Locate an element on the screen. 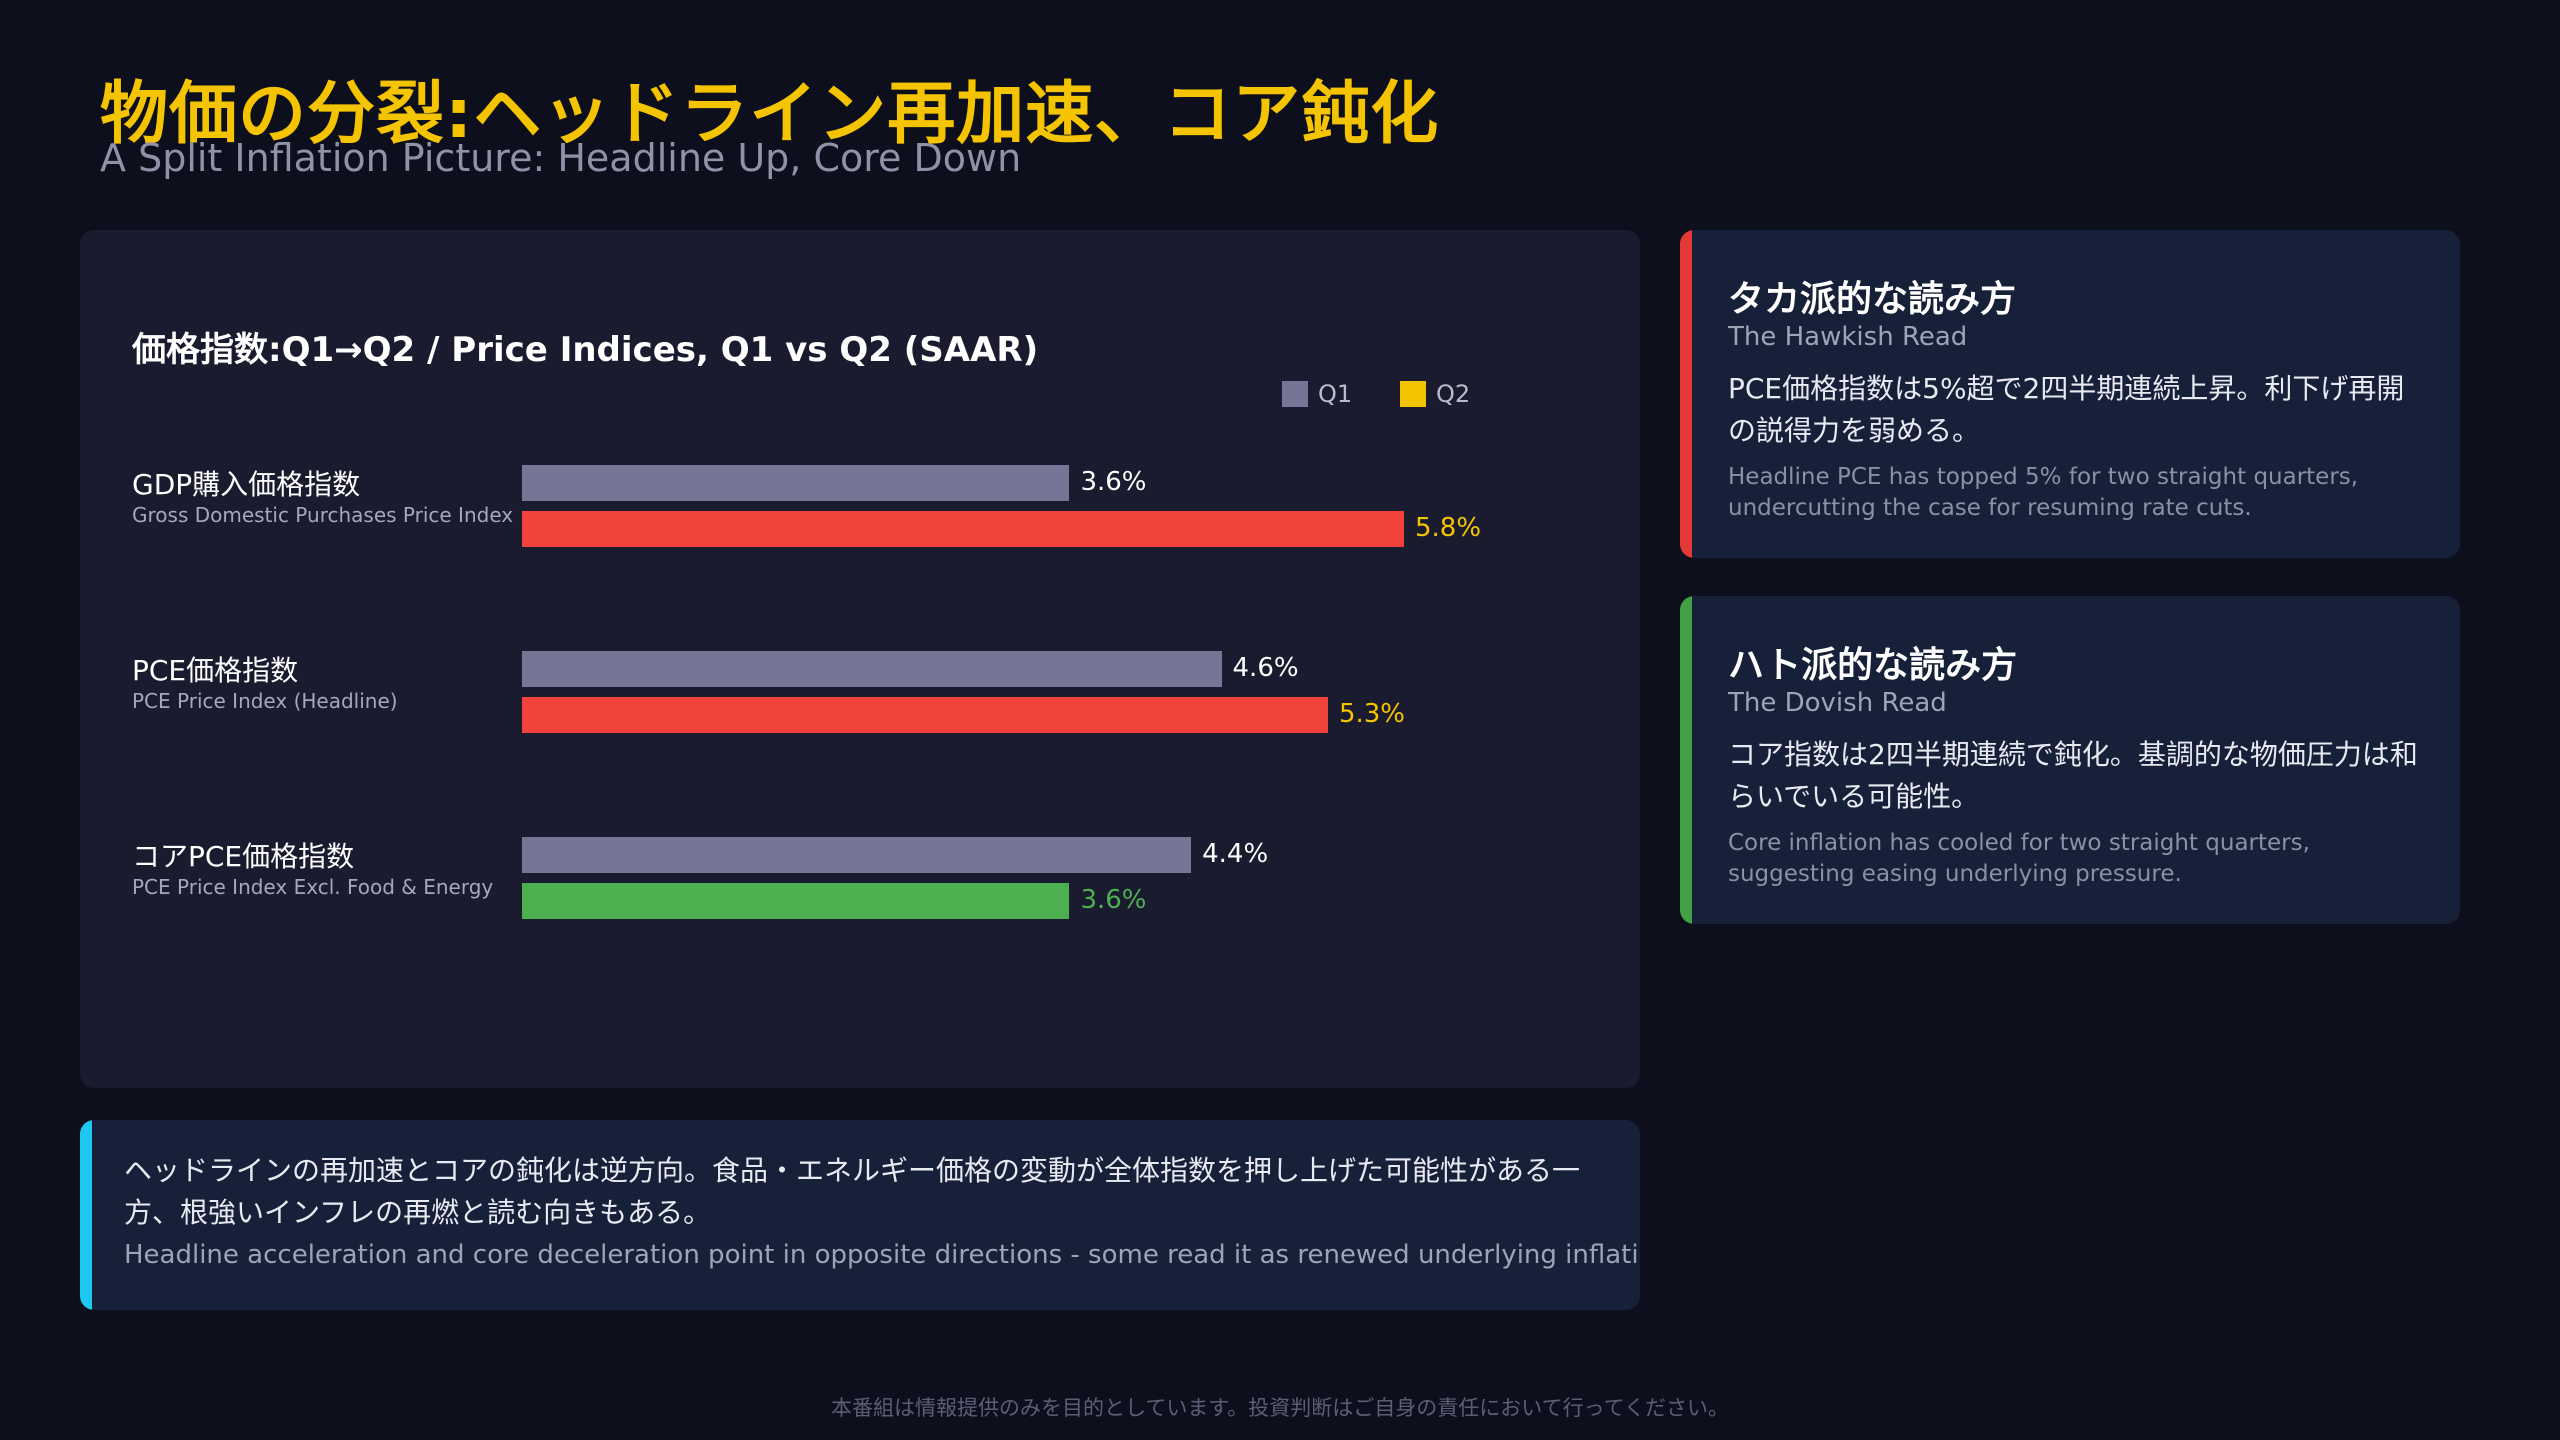 Image resolution: width=2560 pixels, height=1440 pixels. category-label: コアPCE価格指数 is located at coordinates (243, 856).